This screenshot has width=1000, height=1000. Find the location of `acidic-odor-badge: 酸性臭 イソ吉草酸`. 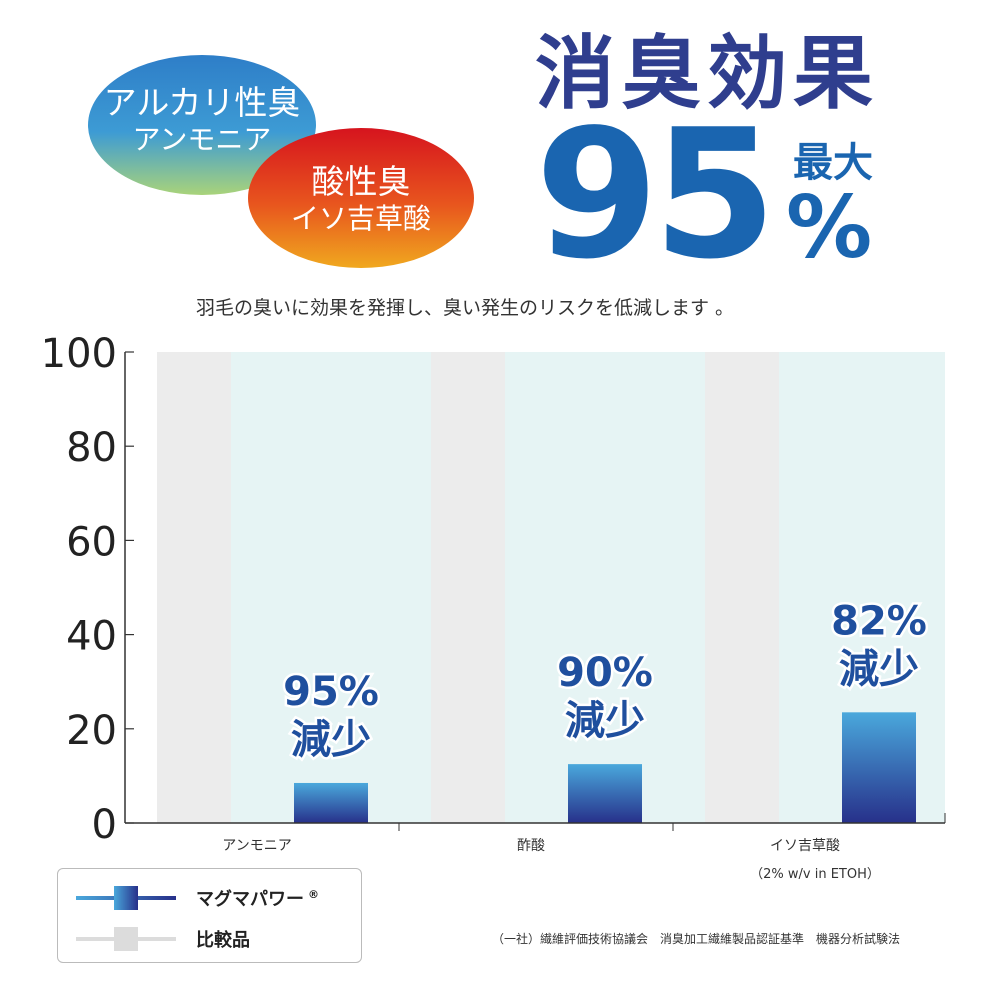

acidic-odor-badge: 酸性臭 イソ吉草酸 is located at coordinates (361, 198).